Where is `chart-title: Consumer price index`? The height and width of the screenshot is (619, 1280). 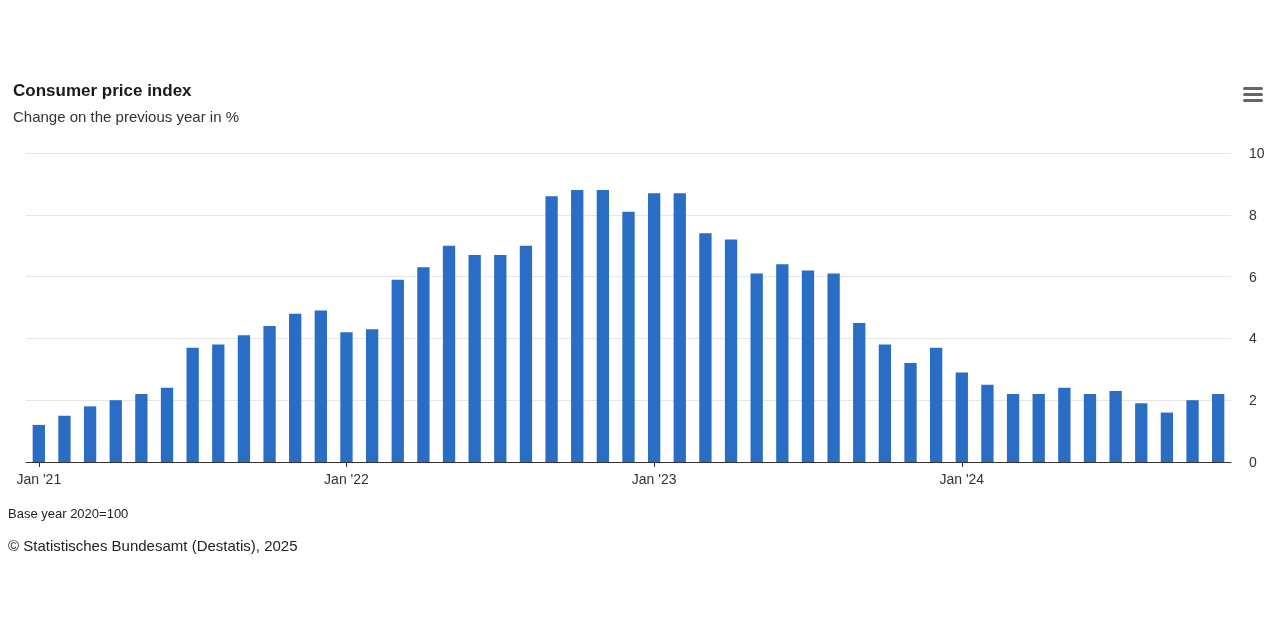 chart-title: Consumer price index is located at coordinates (103, 90).